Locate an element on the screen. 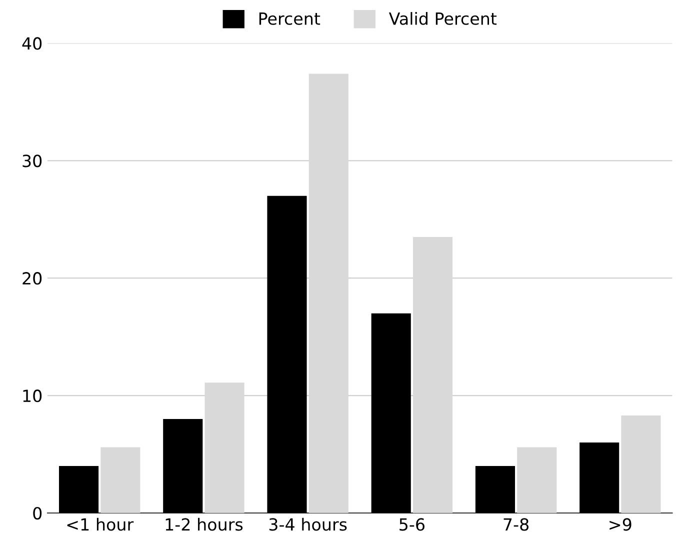  y-tick-label: 20 is located at coordinates (32, 278).